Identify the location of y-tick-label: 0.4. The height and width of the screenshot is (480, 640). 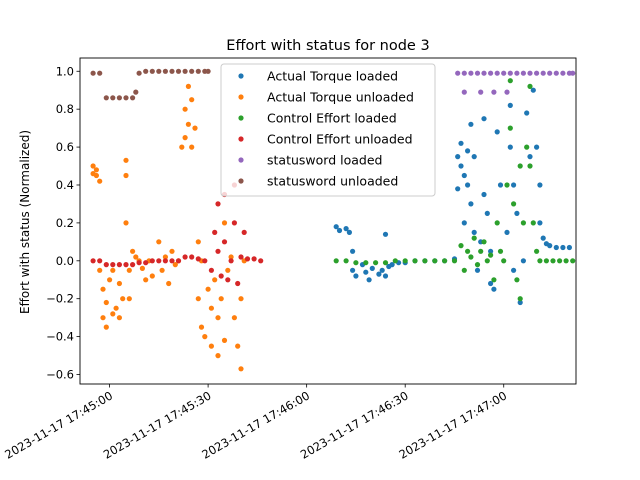
(65, 185).